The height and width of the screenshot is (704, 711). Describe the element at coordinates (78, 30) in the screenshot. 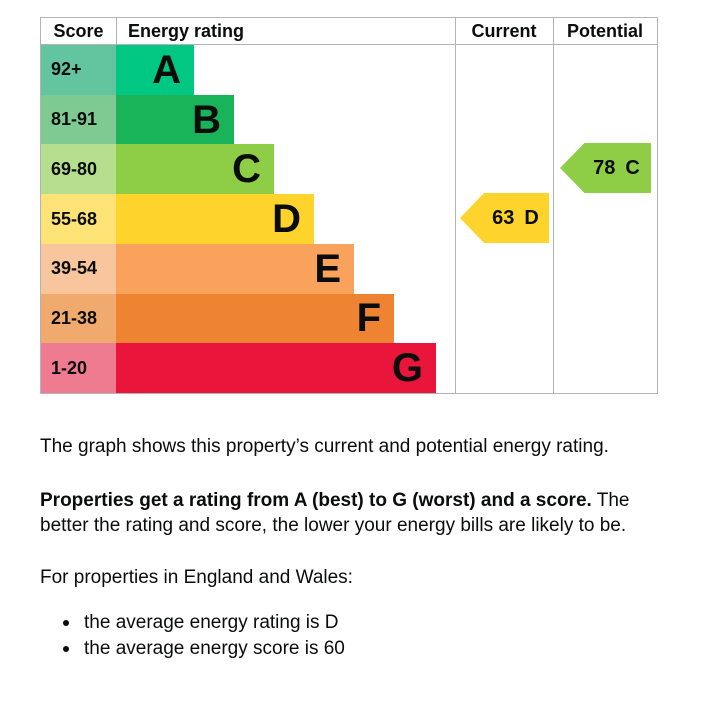

I see `column-header-score: Score` at that location.